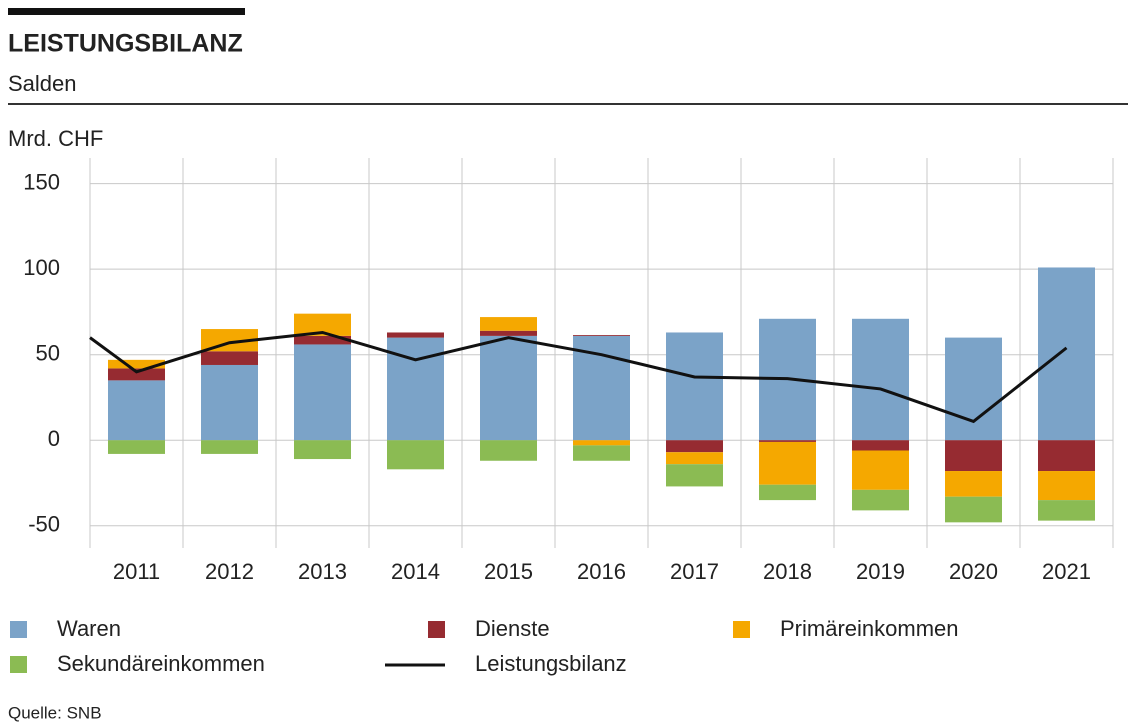 This screenshot has width=1128, height=725. I want to click on legend-label: Leistungsbilanz, so click(551, 663).